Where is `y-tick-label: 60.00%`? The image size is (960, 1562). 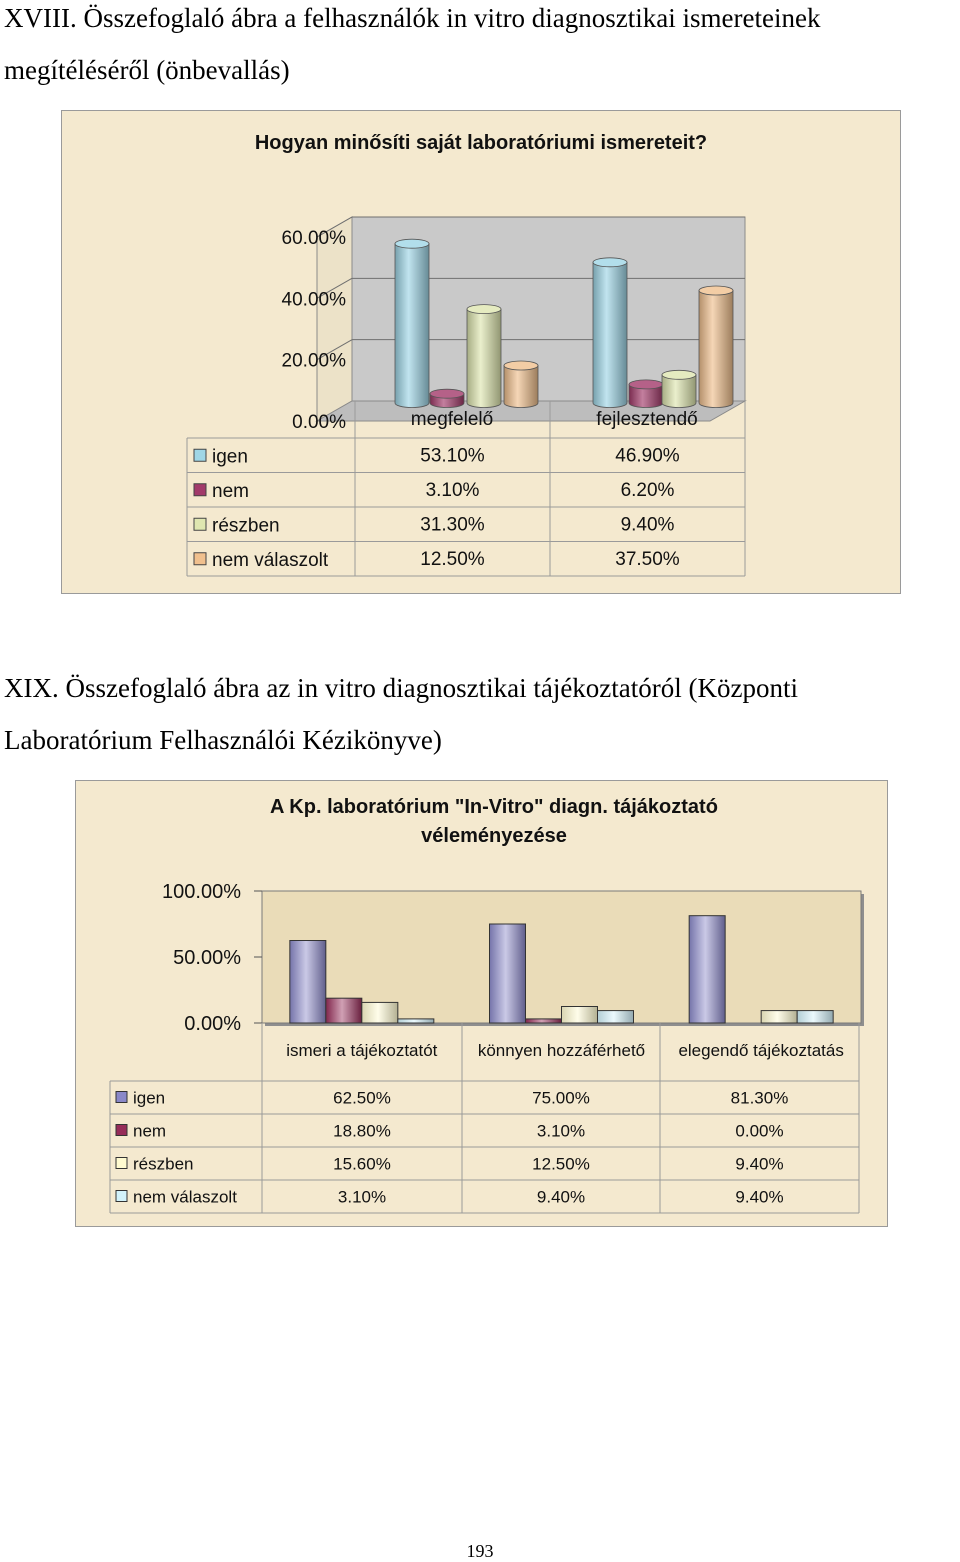 y-tick-label: 60.00% is located at coordinates (314, 238).